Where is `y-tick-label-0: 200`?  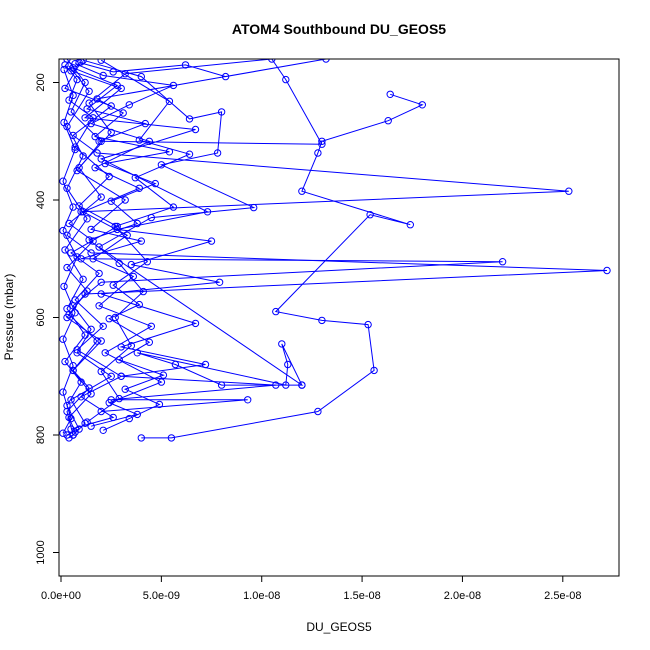
y-tick-label-0: 200 is located at coordinates (41, 82).